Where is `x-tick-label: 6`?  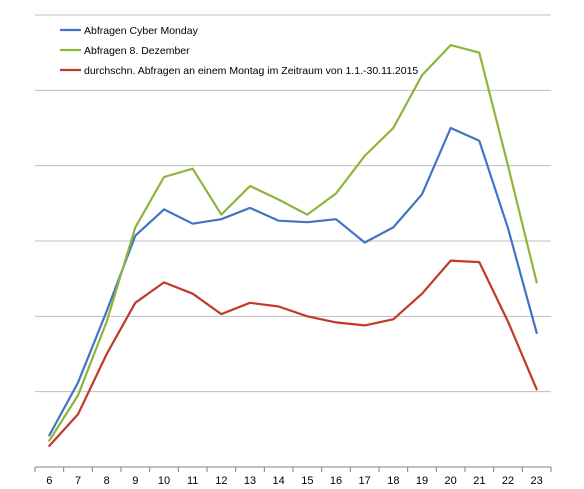
x-tick-label: 6 is located at coordinates (49, 481).